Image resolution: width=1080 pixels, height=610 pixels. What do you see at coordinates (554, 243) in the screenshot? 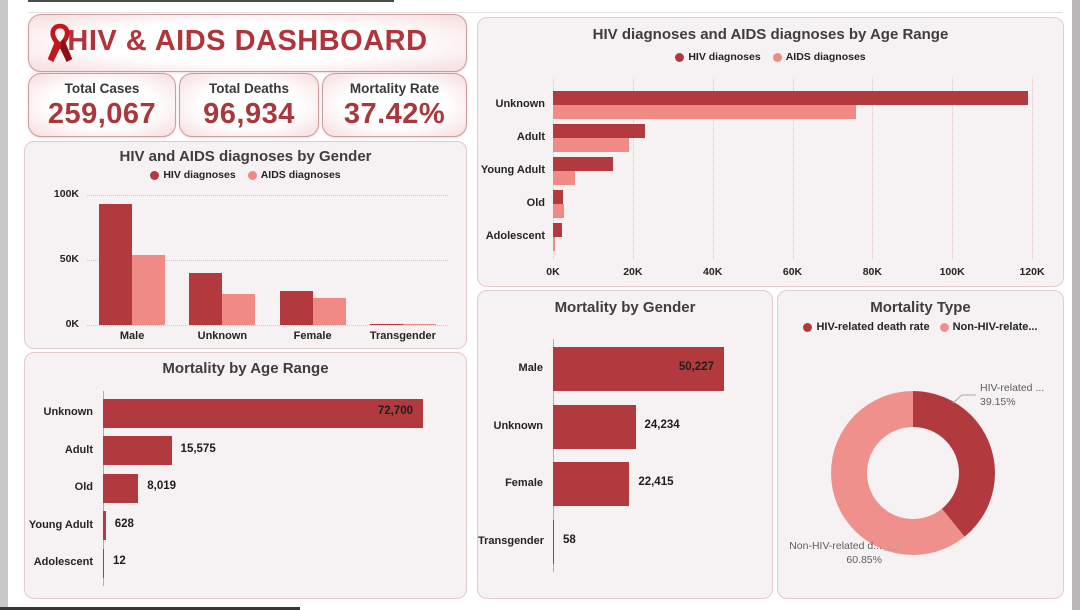
I see `bar-adolescent-aids-diagnoses` at bounding box center [554, 243].